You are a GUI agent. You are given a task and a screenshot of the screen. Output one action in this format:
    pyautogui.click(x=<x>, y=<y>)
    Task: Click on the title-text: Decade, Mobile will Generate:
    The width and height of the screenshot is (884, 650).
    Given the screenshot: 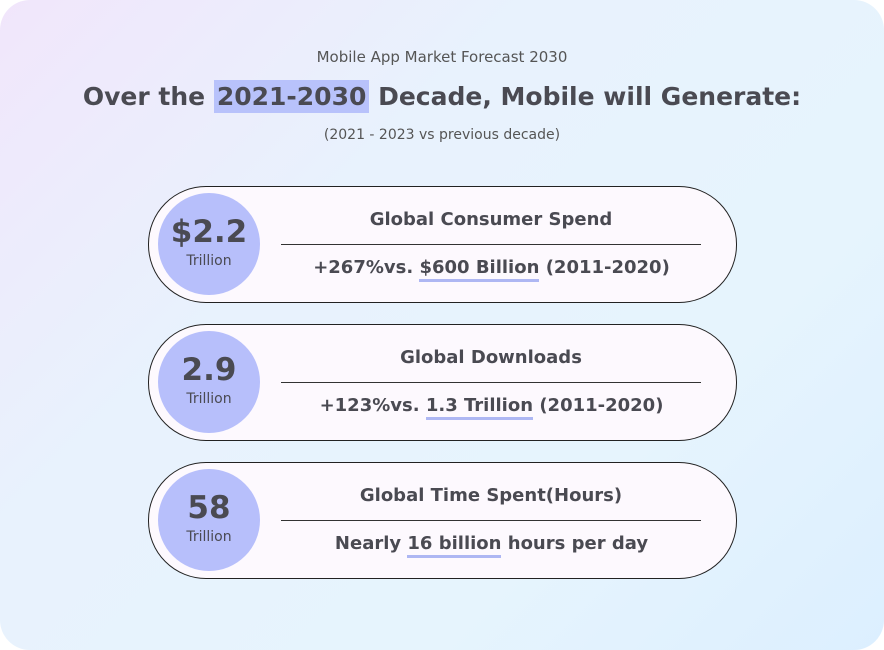 What is the action you would take?
    pyautogui.click(x=590, y=96)
    